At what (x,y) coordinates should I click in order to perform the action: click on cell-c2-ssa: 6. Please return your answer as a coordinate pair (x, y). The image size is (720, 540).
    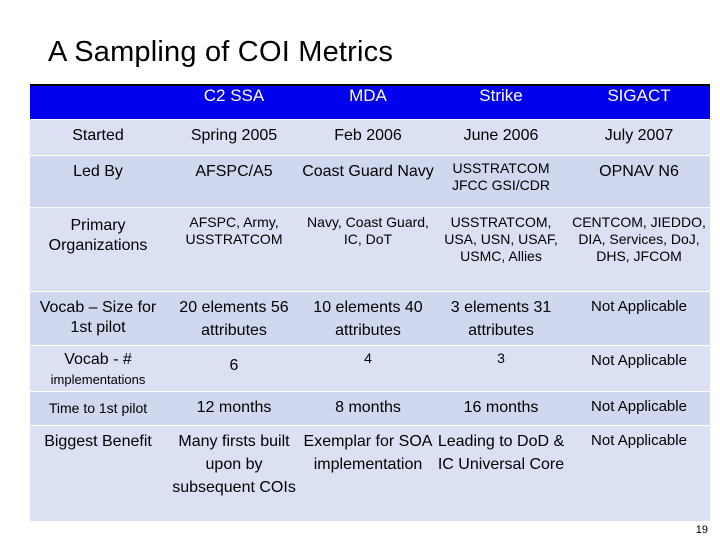
    Looking at the image, I should click on (234, 368).